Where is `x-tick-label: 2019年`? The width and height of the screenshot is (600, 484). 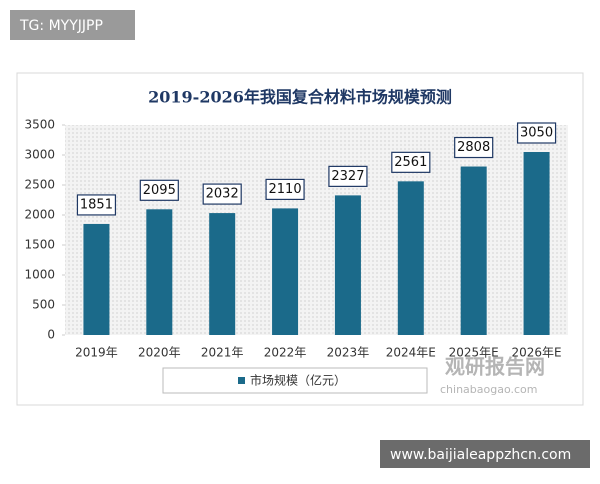
x-tick-label: 2019年 is located at coordinates (96, 353).